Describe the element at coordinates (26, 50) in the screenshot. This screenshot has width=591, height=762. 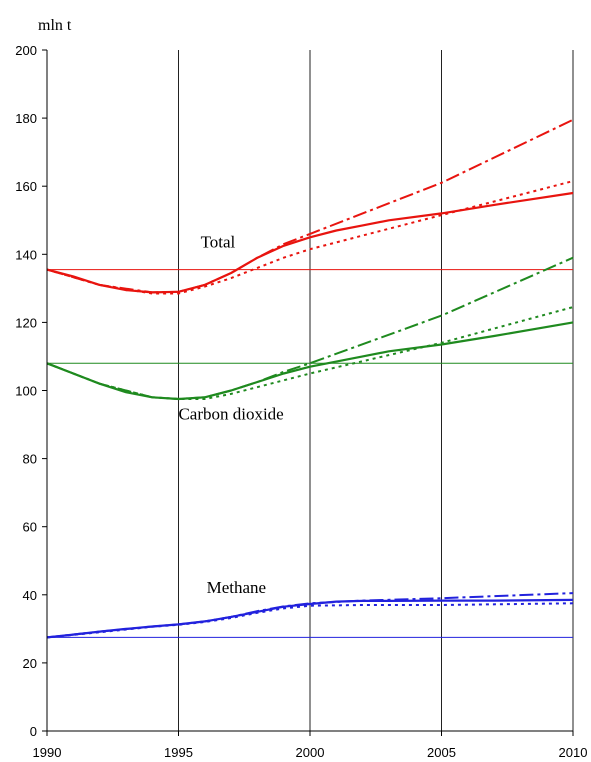
I see `y-tick-label-200: 200` at that location.